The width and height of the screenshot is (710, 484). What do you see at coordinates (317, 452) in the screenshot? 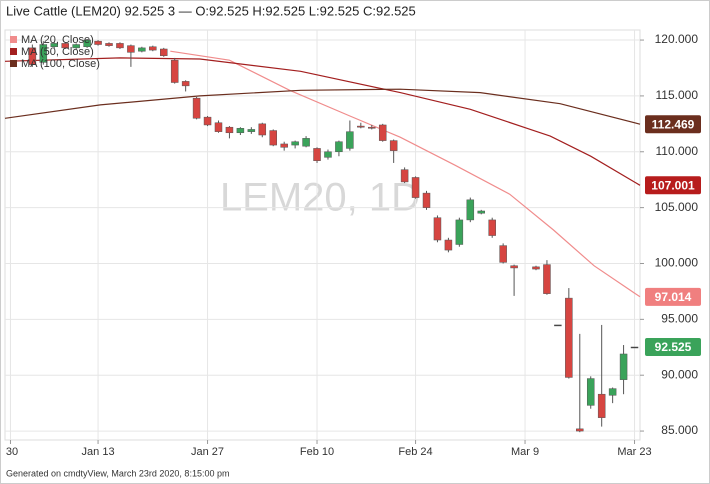
I see `x-tick-label: Feb 10` at bounding box center [317, 452].